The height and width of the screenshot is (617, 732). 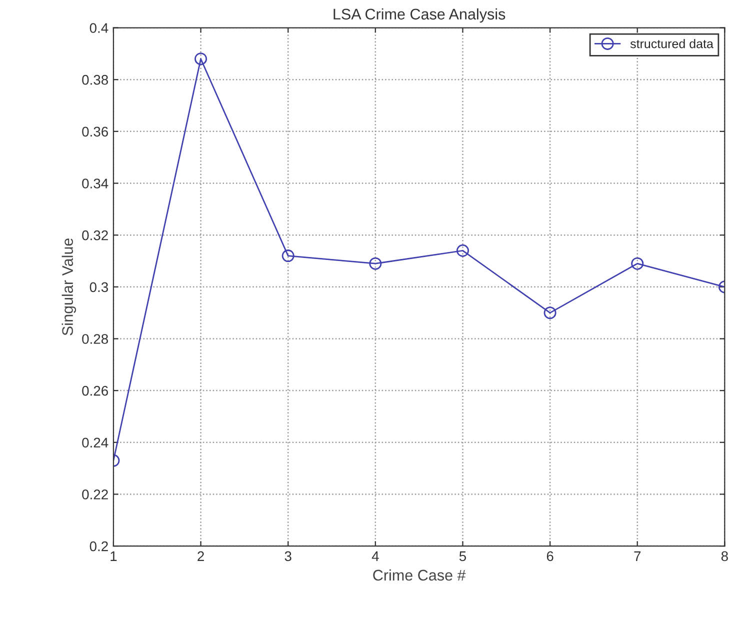 I want to click on x-tick-label: 5, so click(x=462, y=556).